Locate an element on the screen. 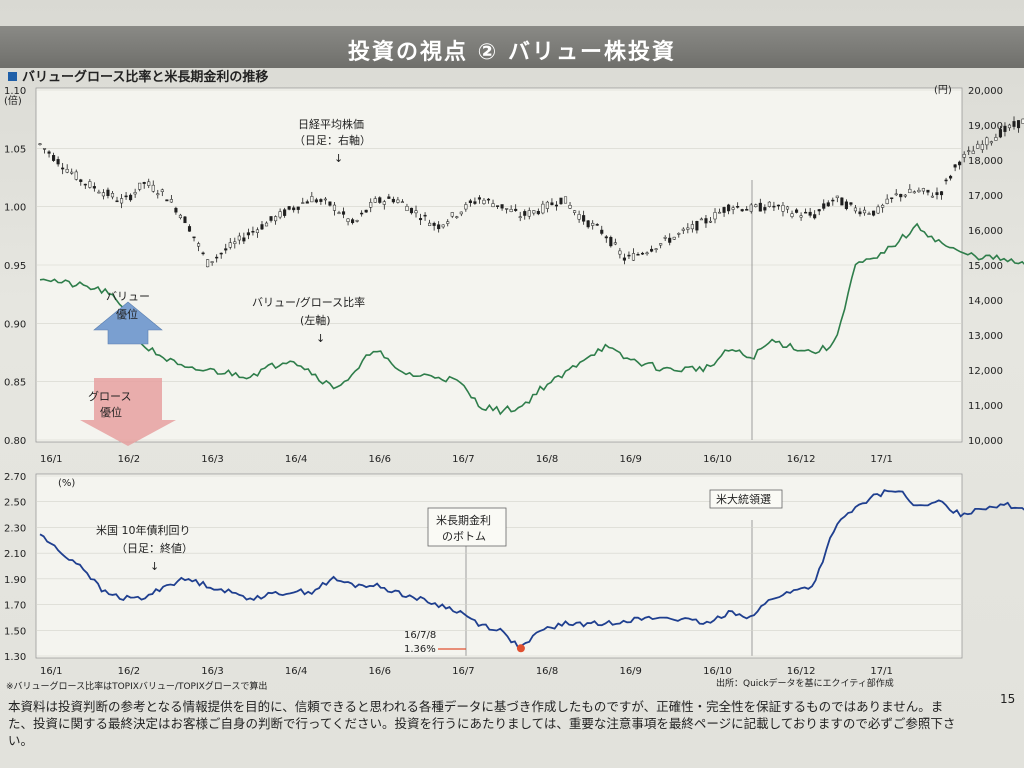  footnote: ※バリューグロース比率はTOPIXバリュー/TOPIXグロースで算出 is located at coordinates (137, 687).